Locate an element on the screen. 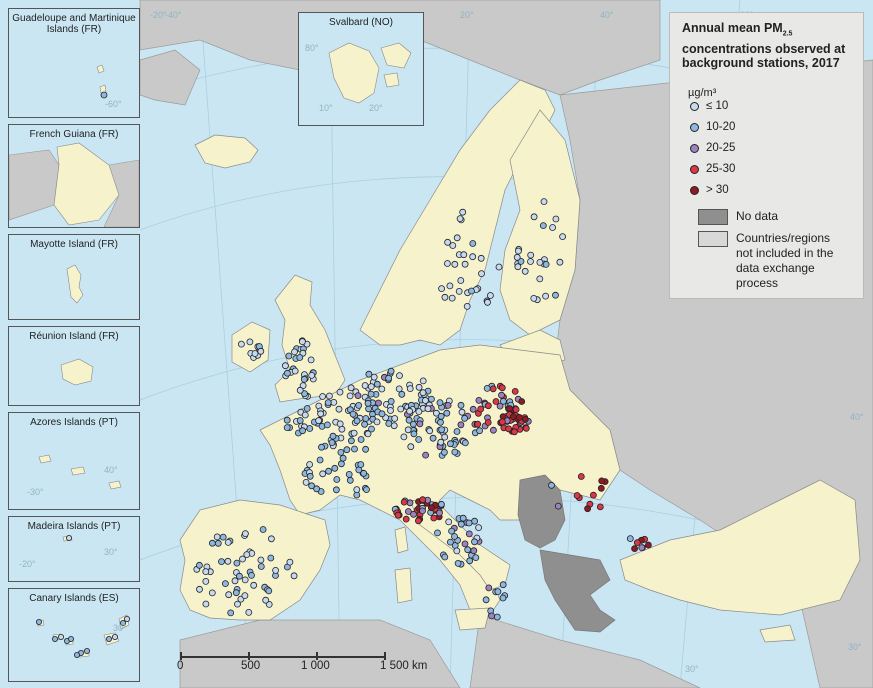  scale-bar: 0 500 1 000 1 500 km is located at coordinates (315, 667).